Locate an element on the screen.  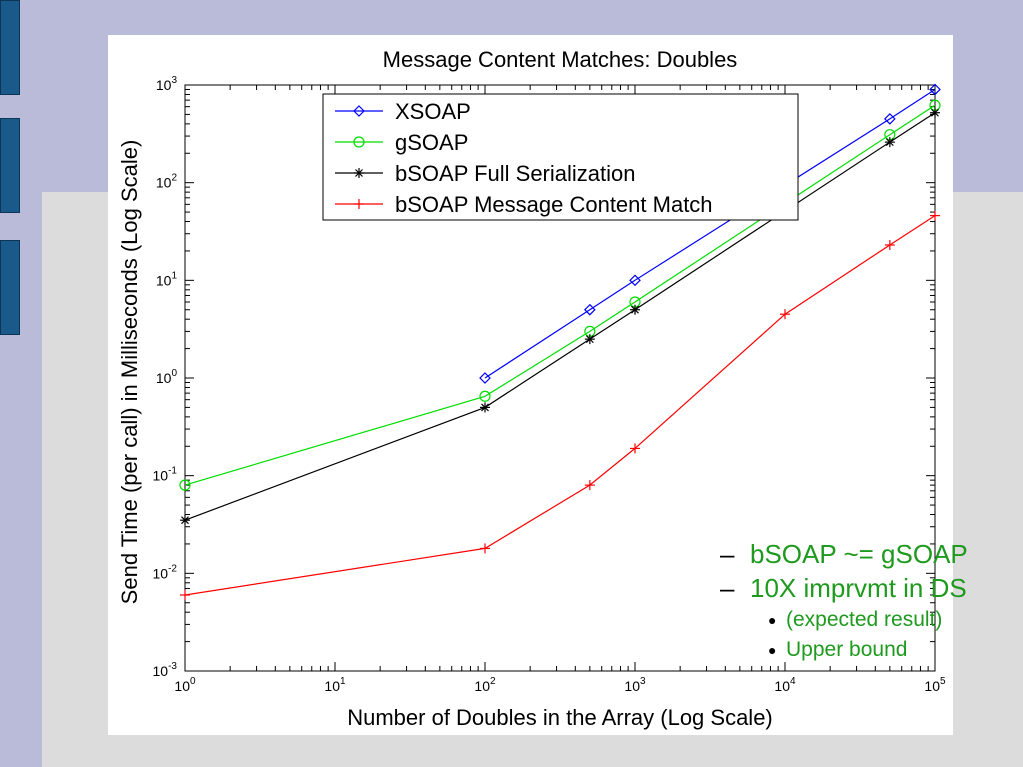
y-tick-label: 10³ is located at coordinates (167, 84).